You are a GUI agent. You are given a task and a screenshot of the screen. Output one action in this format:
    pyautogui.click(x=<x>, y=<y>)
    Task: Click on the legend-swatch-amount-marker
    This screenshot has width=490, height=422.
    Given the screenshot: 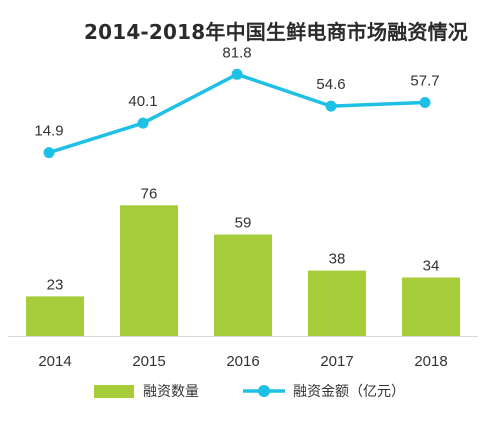 What is the action you would take?
    pyautogui.click(x=264, y=391)
    